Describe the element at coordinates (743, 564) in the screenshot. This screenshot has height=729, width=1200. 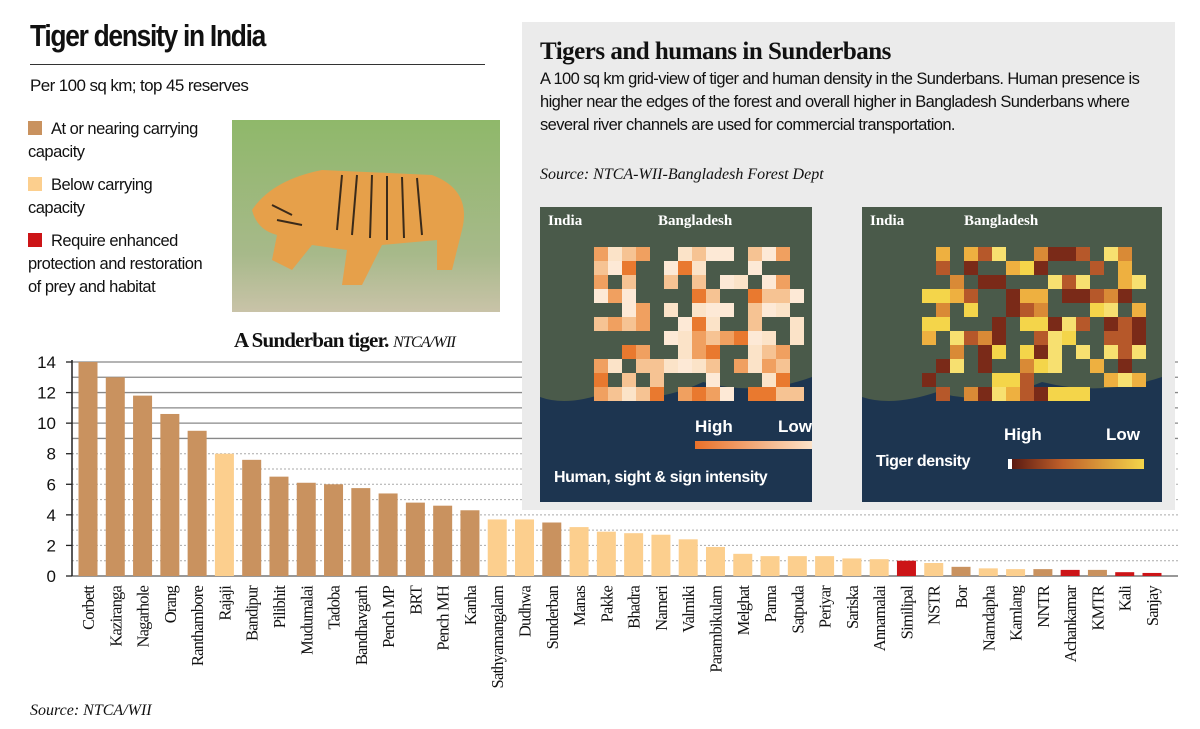
I see `bar-melghat` at that location.